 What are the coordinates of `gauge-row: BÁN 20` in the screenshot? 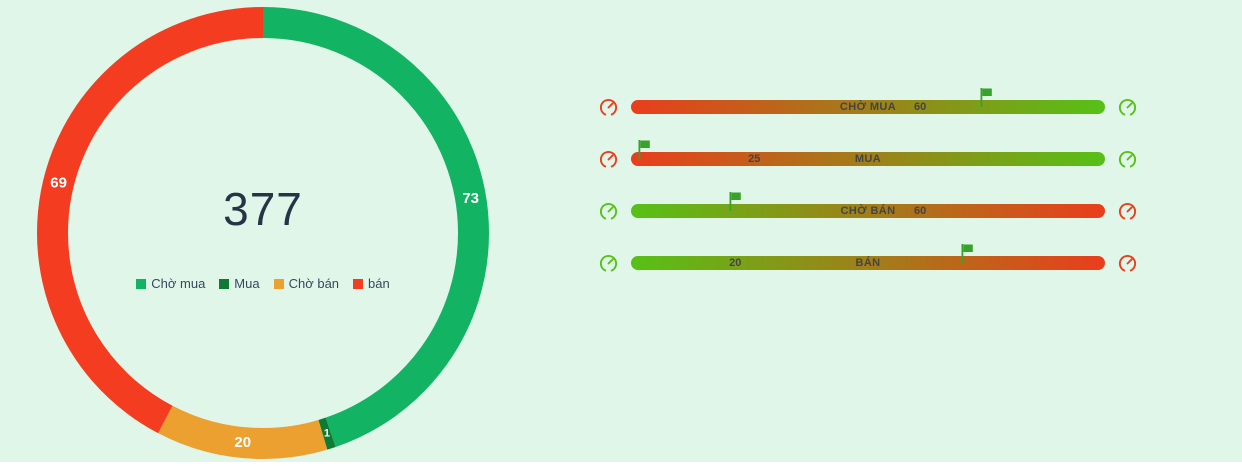 It's located at (868, 263).